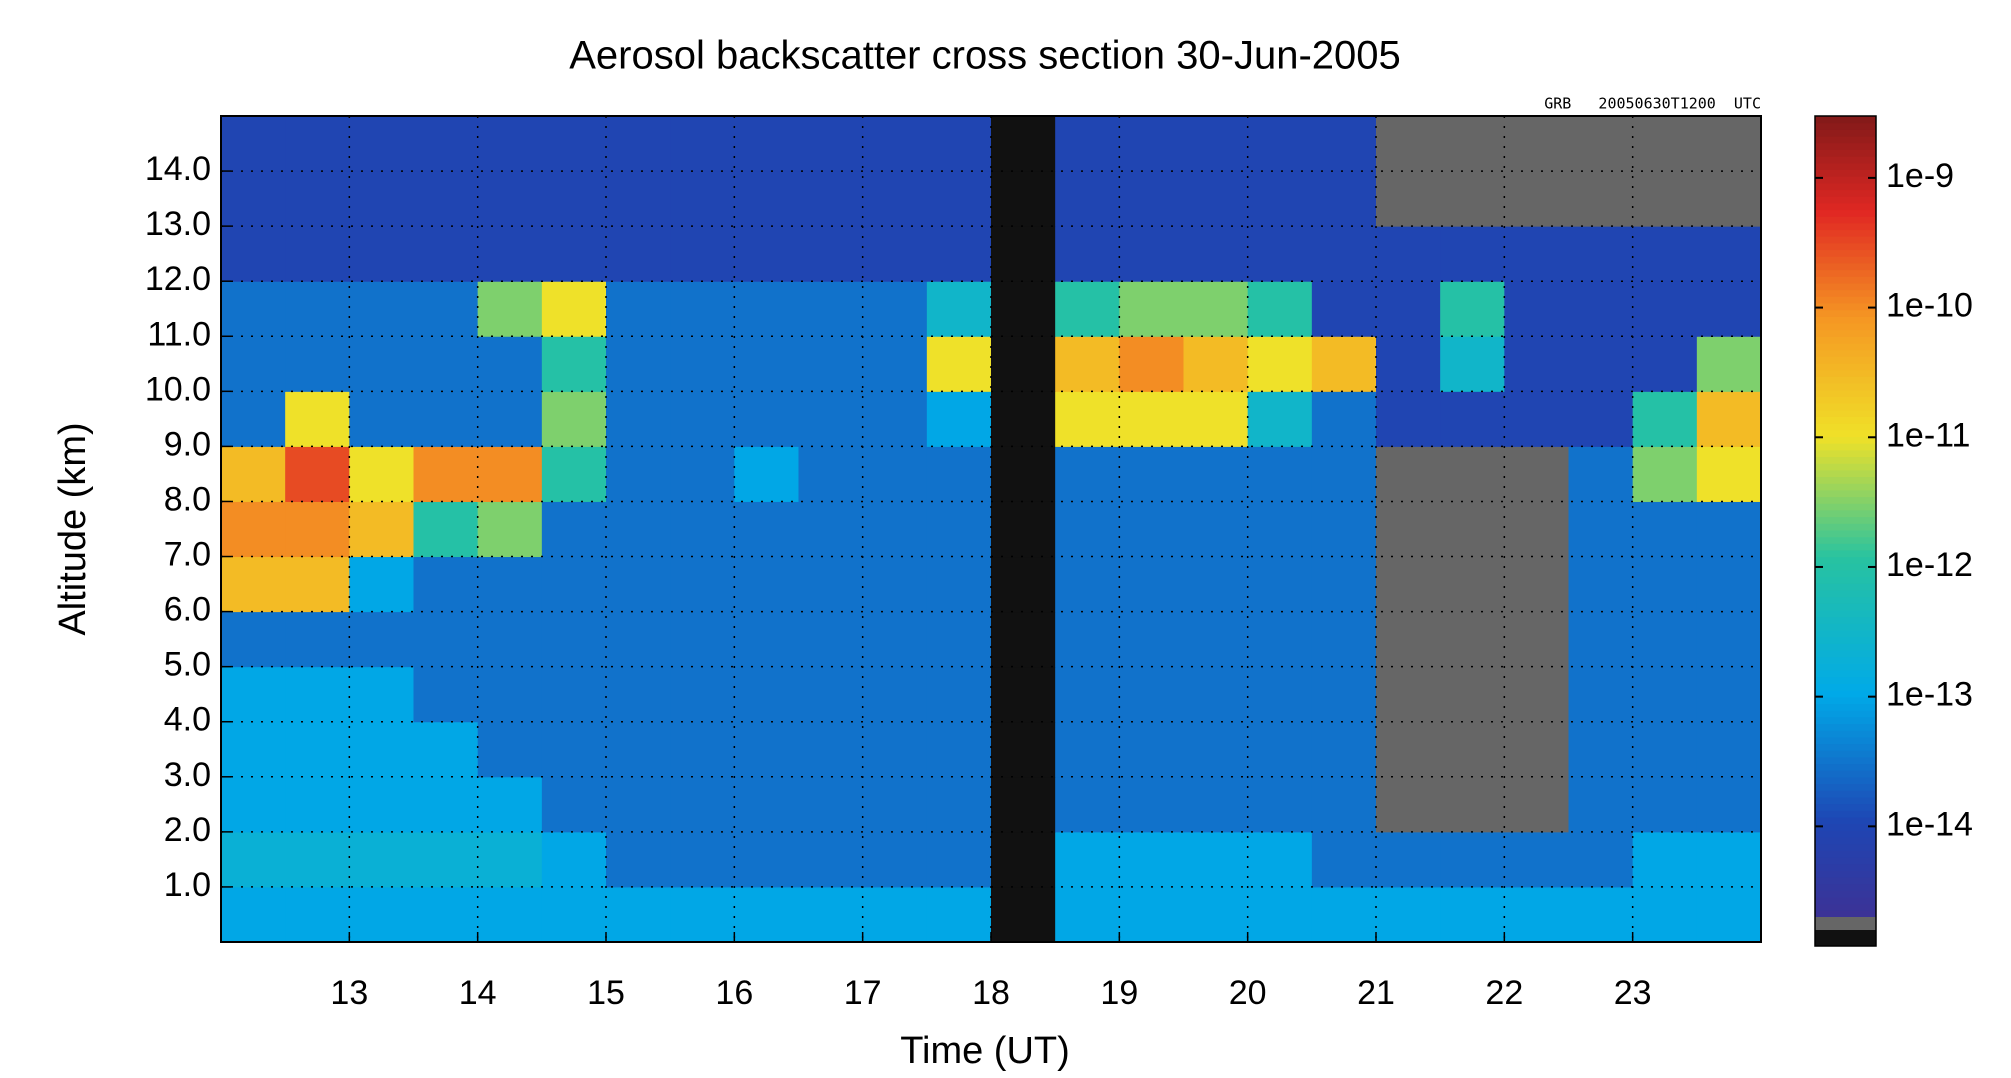 Image resolution: width=2011 pixels, height=1078 pixels. Describe the element at coordinates (73, 528) in the screenshot. I see `y-axis-label: Altitude (km)` at that location.